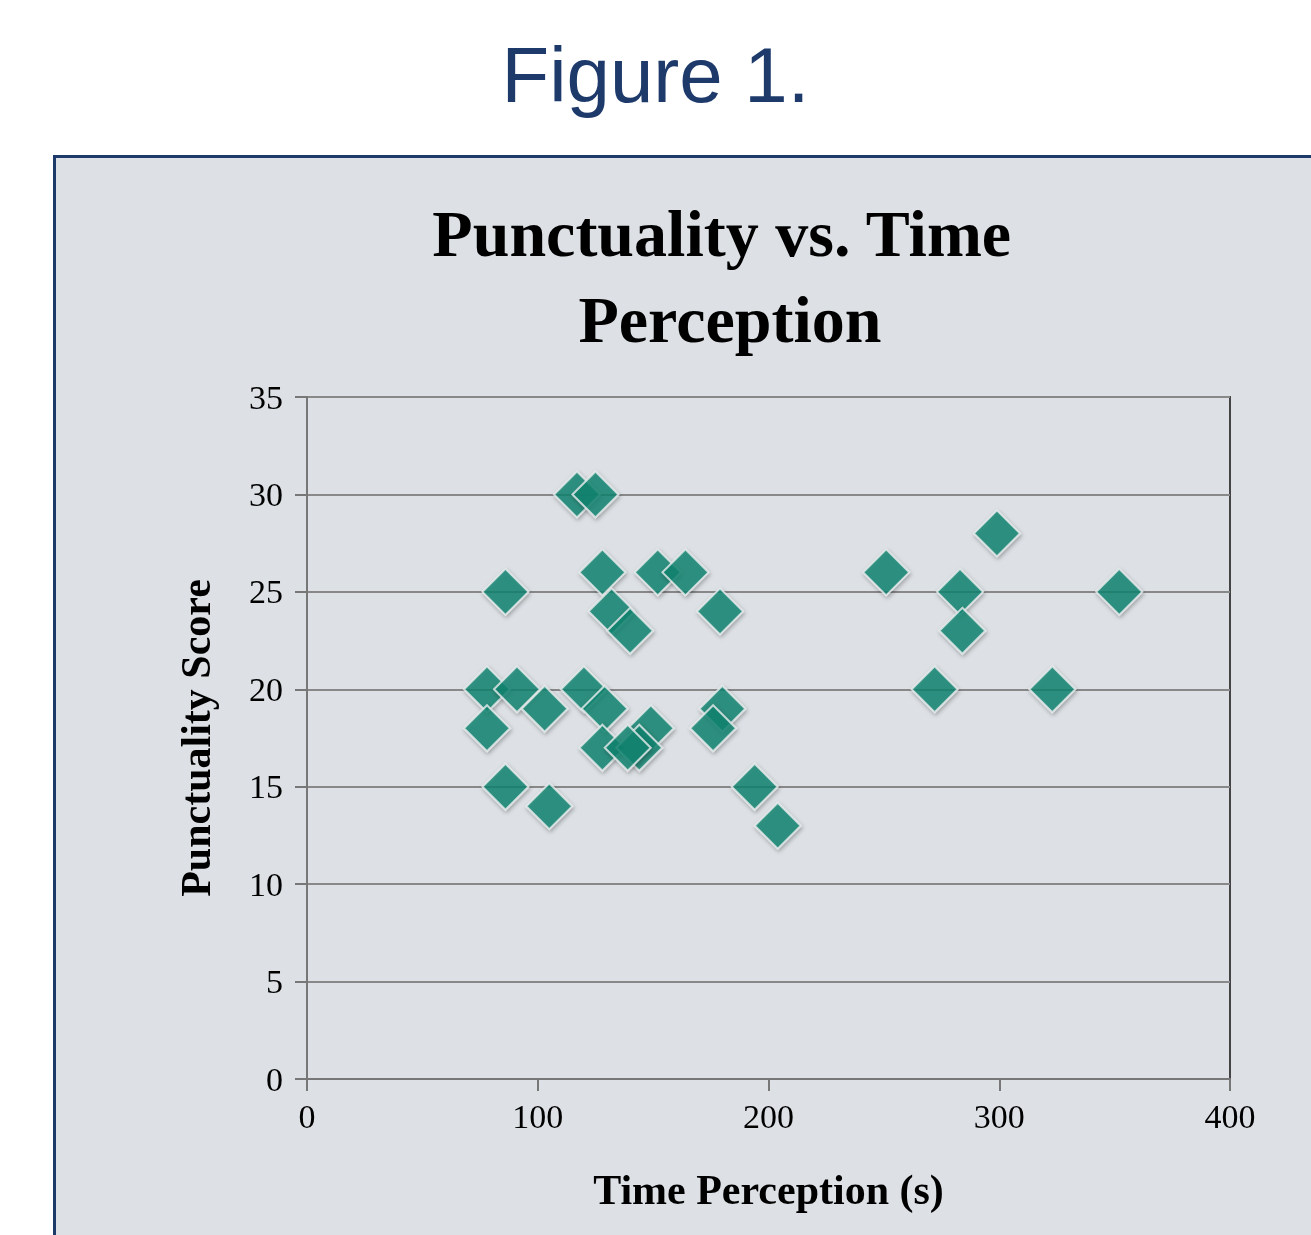 This screenshot has height=1235, width=1311. I want to click on x-tick-label: 200, so click(768, 1116).